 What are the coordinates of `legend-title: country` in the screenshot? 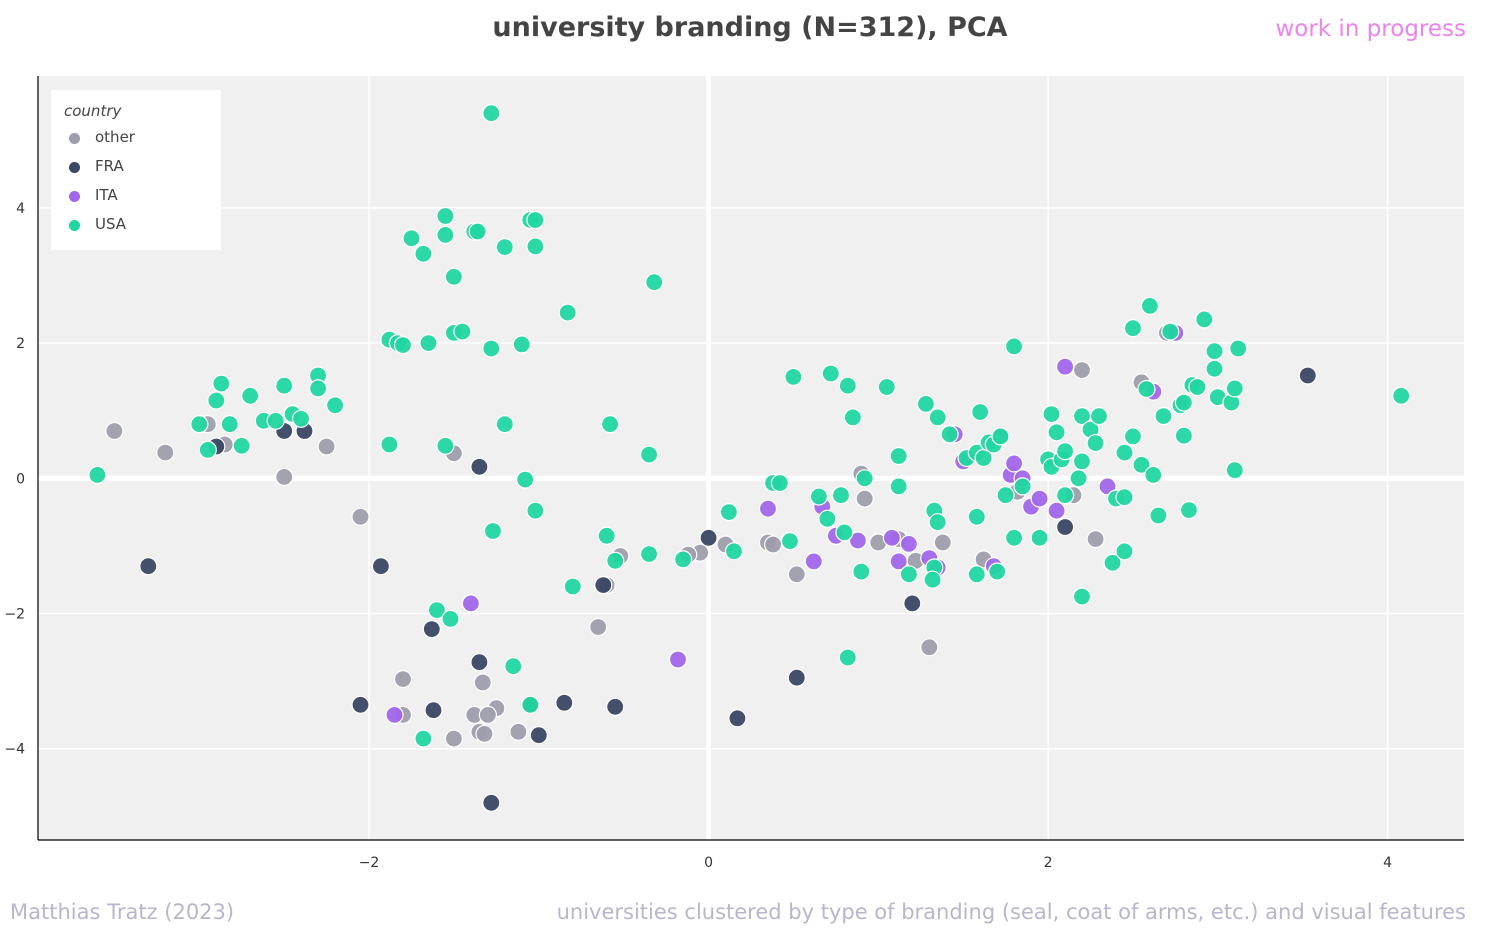 It's located at (93, 111).